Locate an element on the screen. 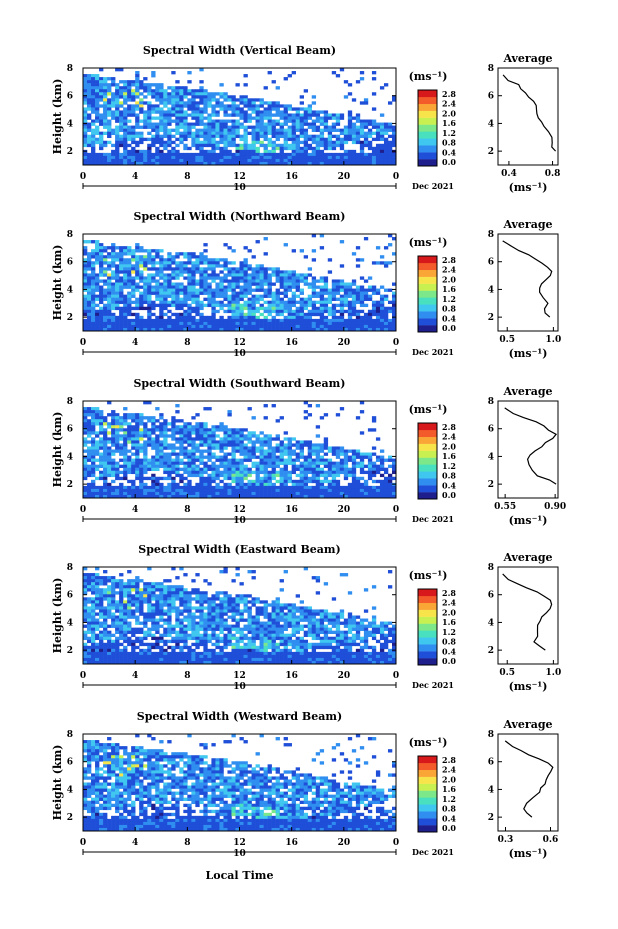  x-tick-label: 20 is located at coordinates (344, 177).